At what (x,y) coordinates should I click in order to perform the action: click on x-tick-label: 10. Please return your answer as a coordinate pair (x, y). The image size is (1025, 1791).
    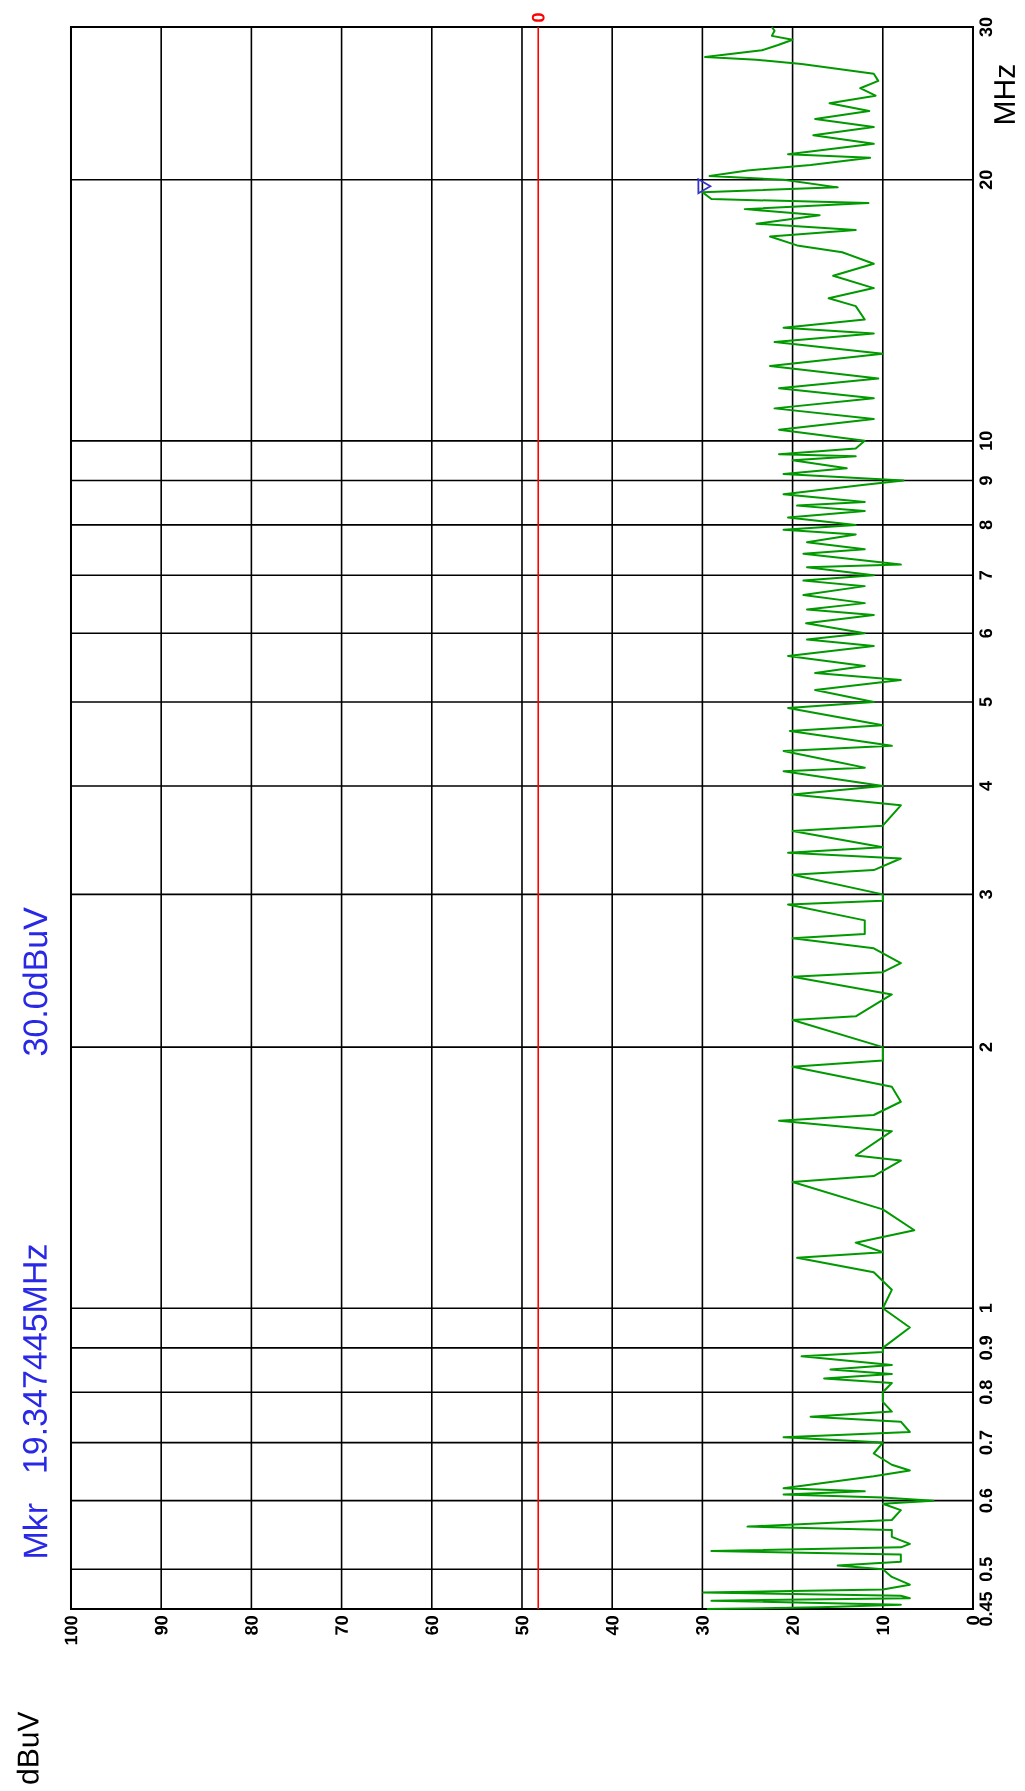
    Looking at the image, I should click on (883, 1625).